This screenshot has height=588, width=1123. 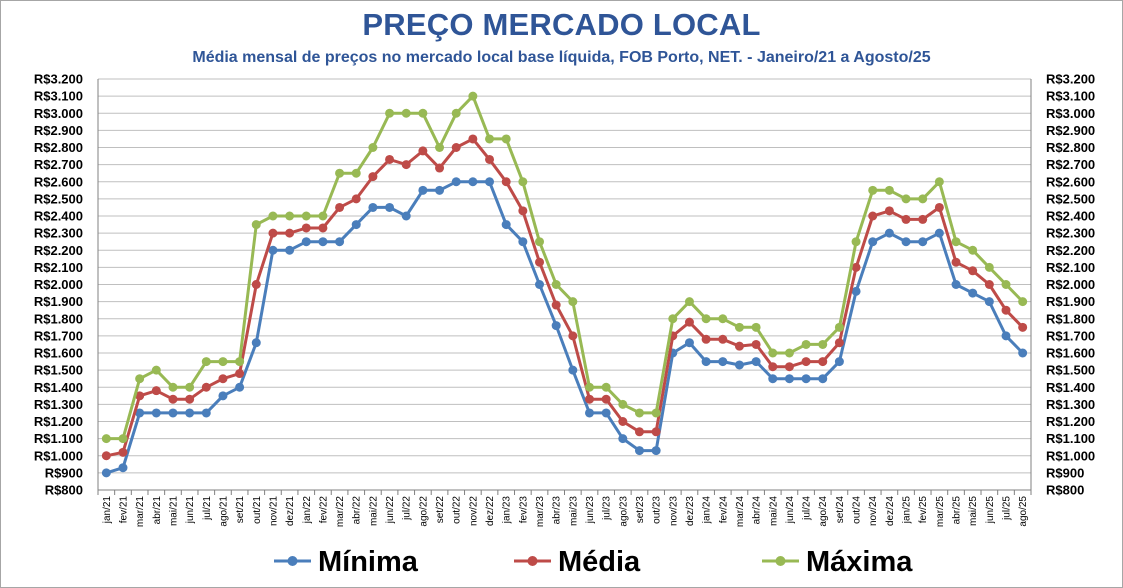 What do you see at coordinates (1023, 511) in the screenshot?
I see `x-tick-label: ago/25` at bounding box center [1023, 511].